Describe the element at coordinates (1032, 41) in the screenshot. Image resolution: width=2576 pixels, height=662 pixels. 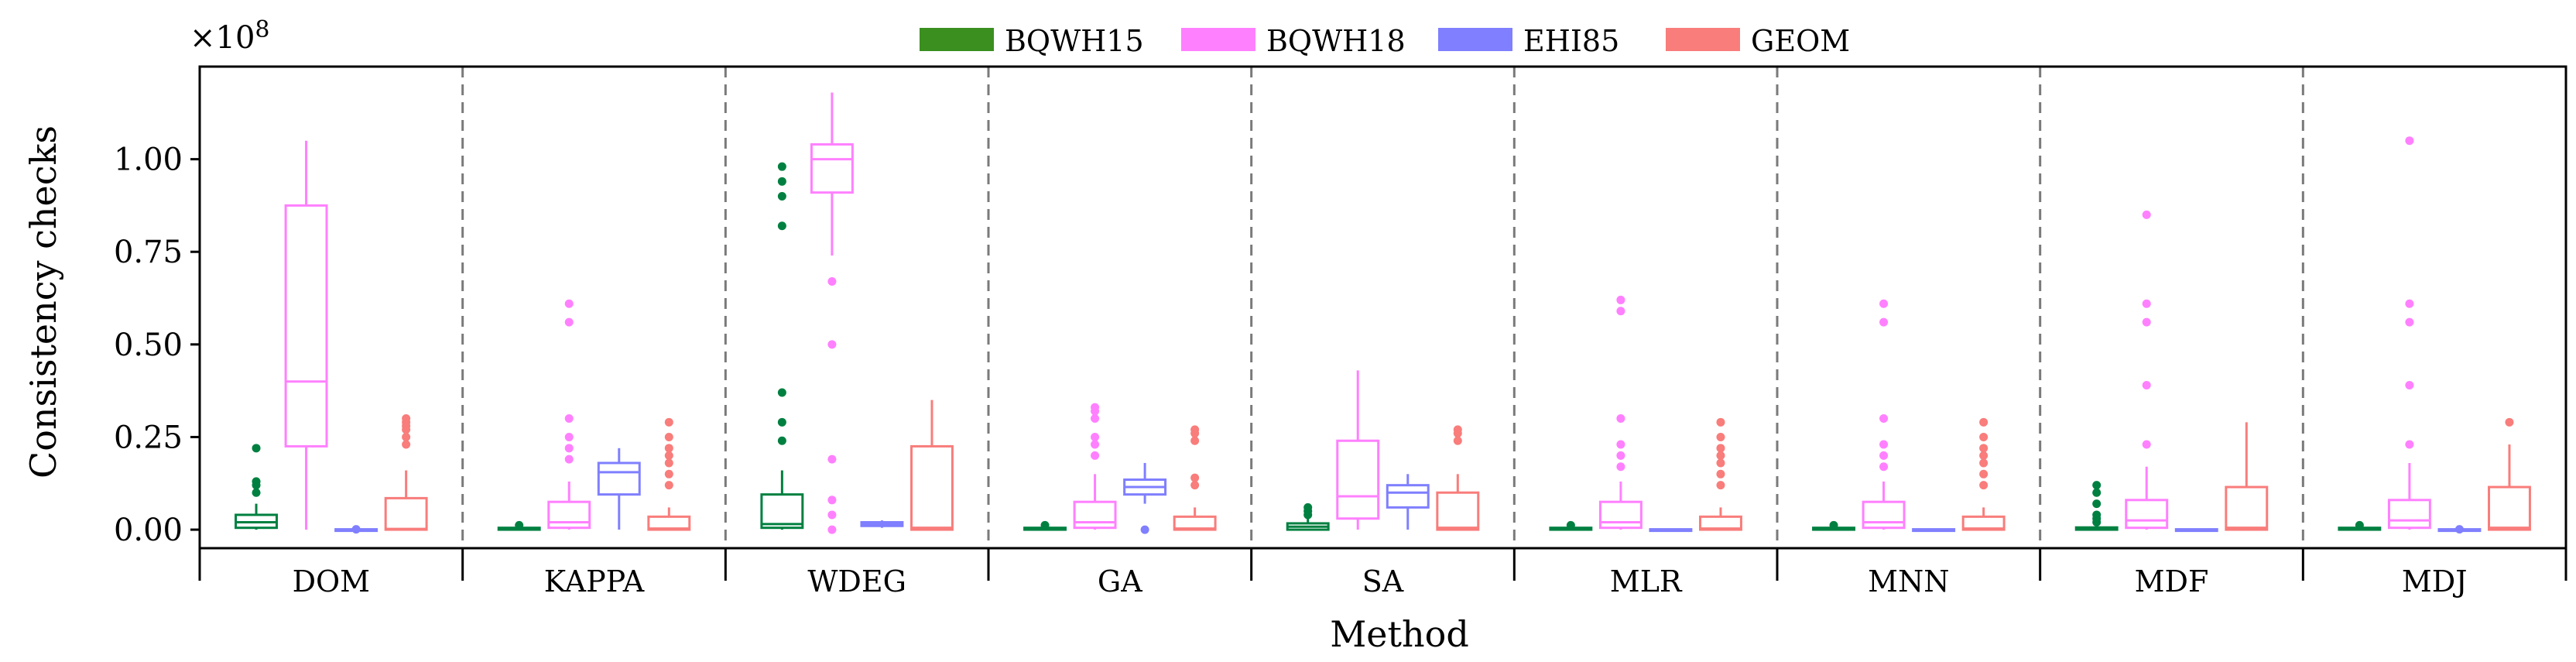
I see `legend-item-BQWH15: BQWH15` at that location.